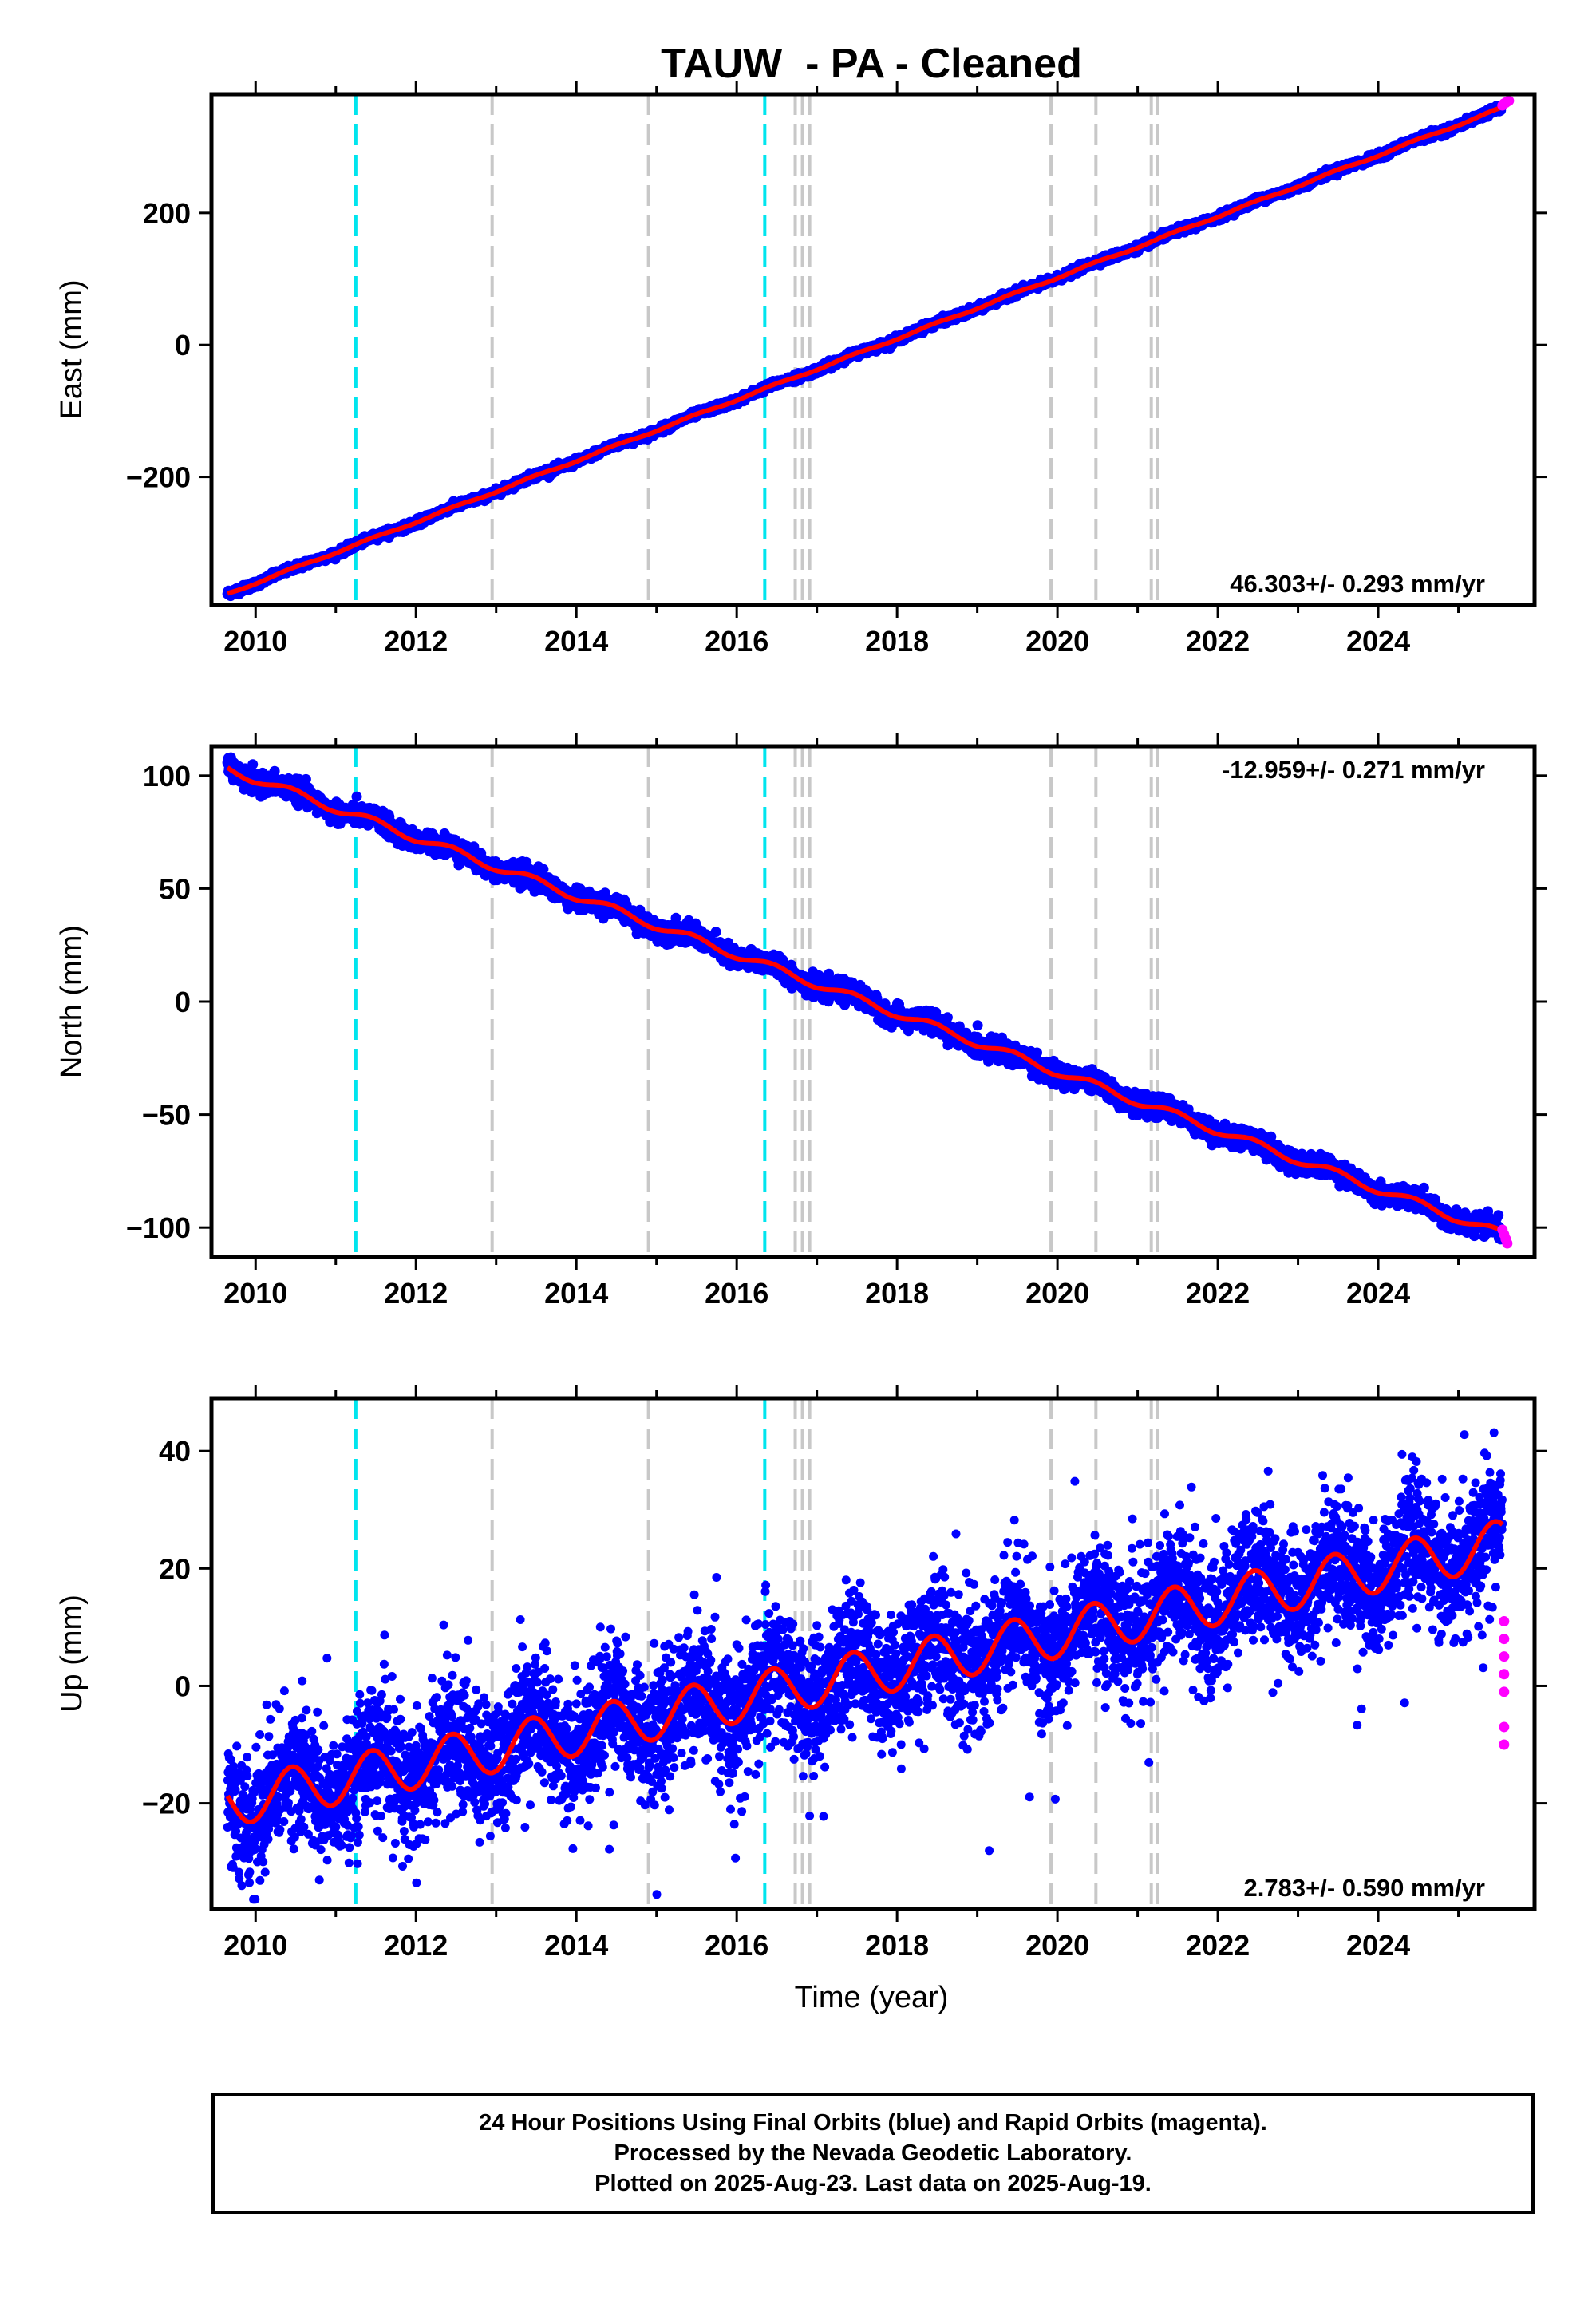 This screenshot has height=2316, width=1596. I want to click on east-y-axis-title: East (mm), so click(72, 349).